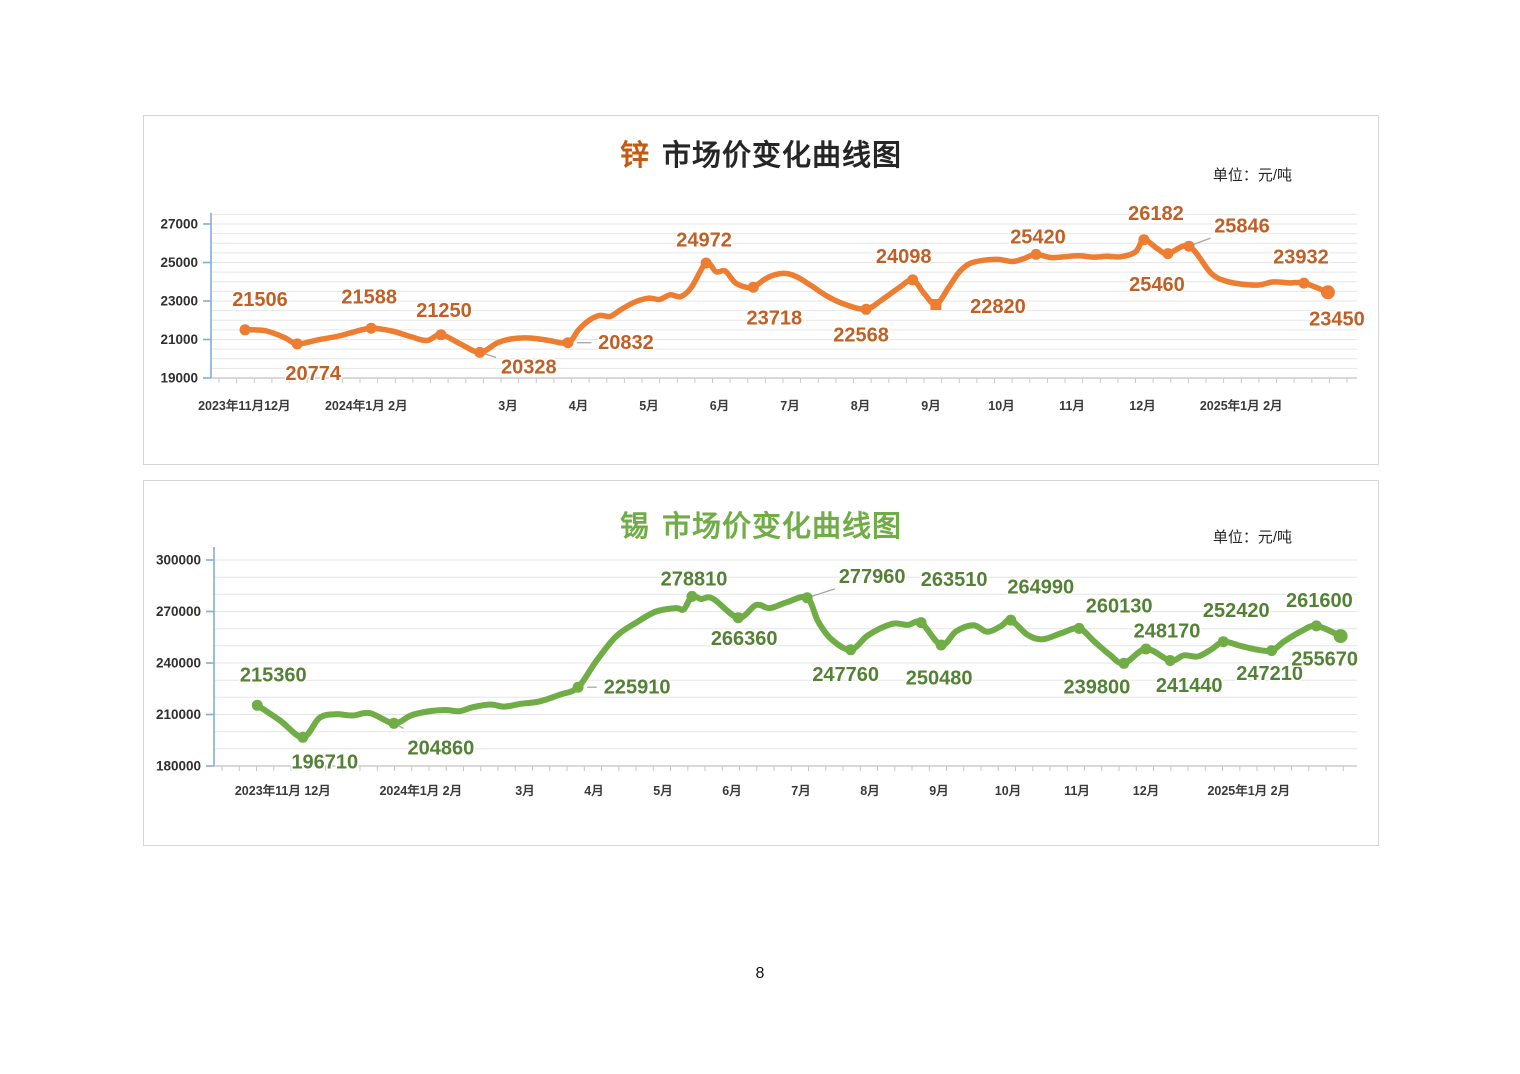  What do you see at coordinates (998, 307) in the screenshot?
I see `data-point-label: 22820` at bounding box center [998, 307].